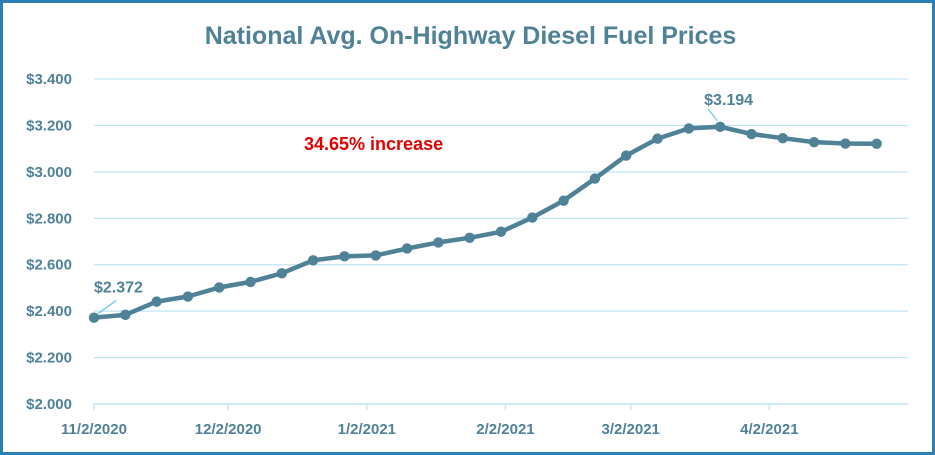 The image size is (935, 455). I want to click on increase-annotation: 34.65% increase, so click(373, 144).